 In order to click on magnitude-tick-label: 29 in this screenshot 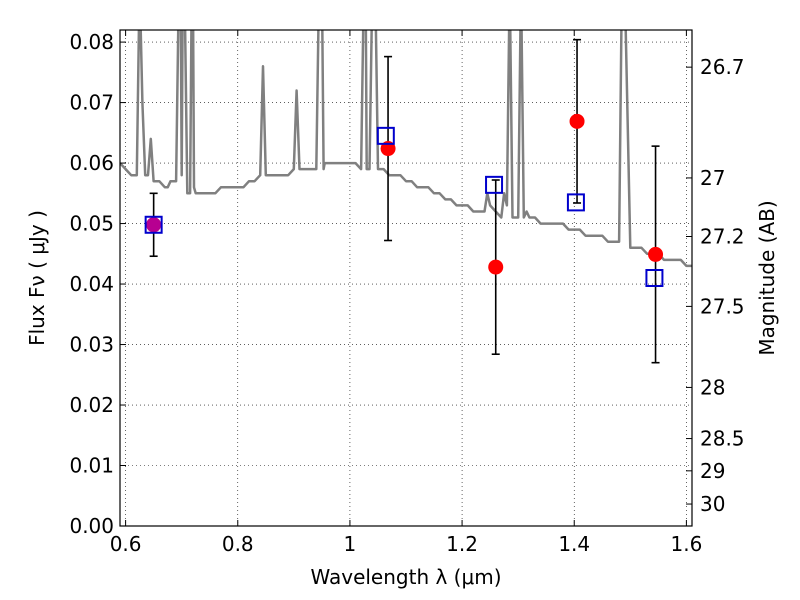, I will do `click(712, 471)`.